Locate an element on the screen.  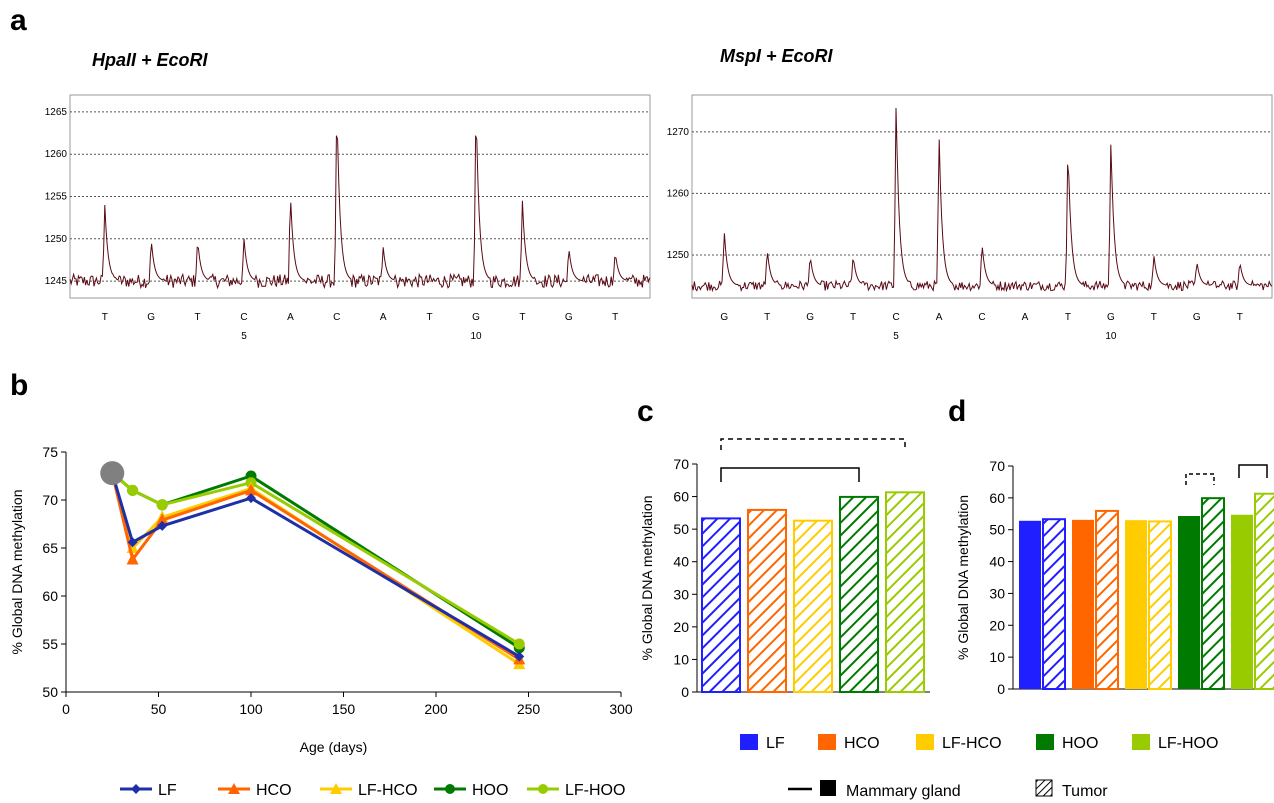
x-tick-label: 200 is located at coordinates (436, 709).